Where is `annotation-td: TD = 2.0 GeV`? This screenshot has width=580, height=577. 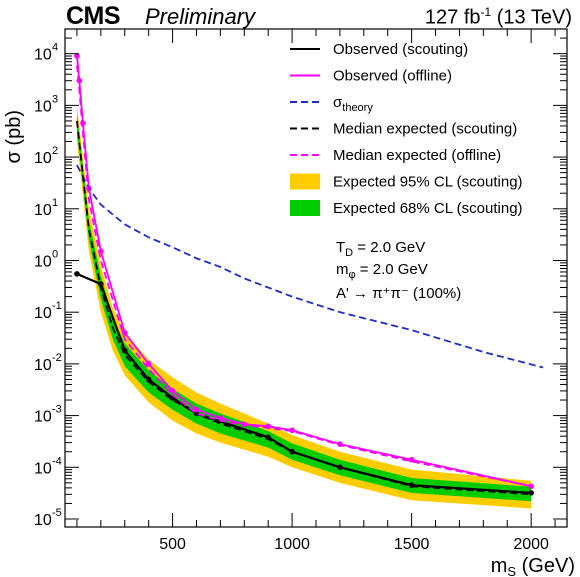
annotation-td: TD = 2.0 GeV is located at coordinates (380, 249).